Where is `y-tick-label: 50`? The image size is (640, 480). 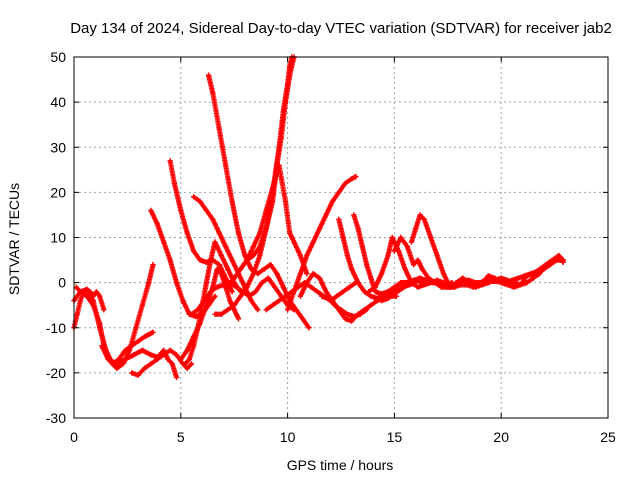 y-tick-label: 50 is located at coordinates (58, 57).